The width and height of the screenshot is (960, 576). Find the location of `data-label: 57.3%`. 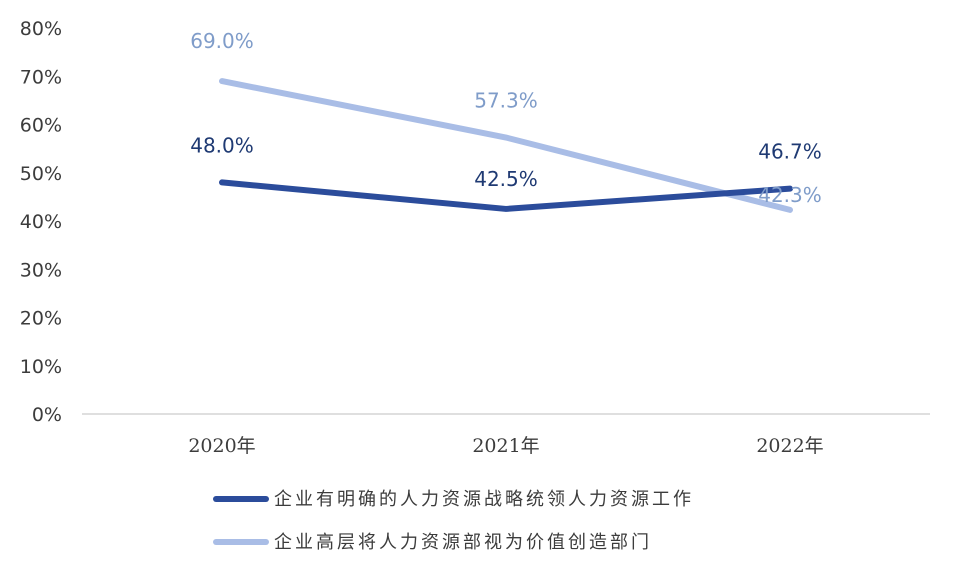

data-label: 57.3% is located at coordinates (506, 101).